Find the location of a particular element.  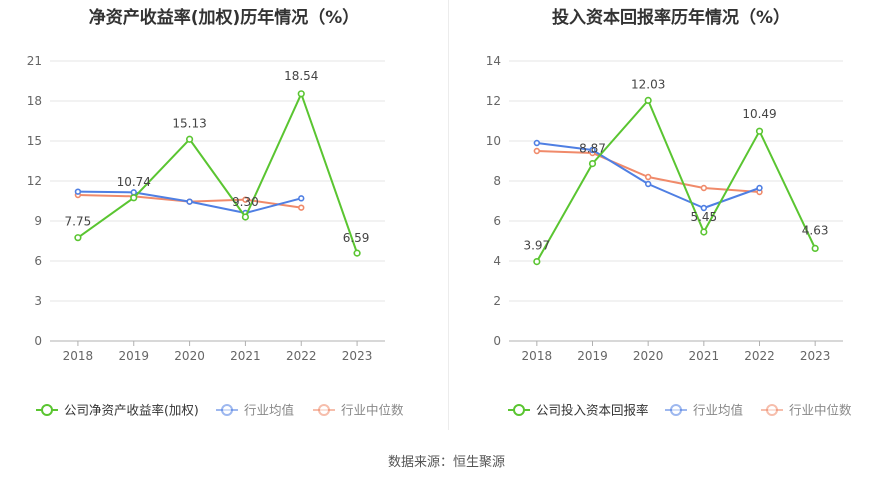

legend-item: 公司投入资本回报率 is located at coordinates (578, 410).